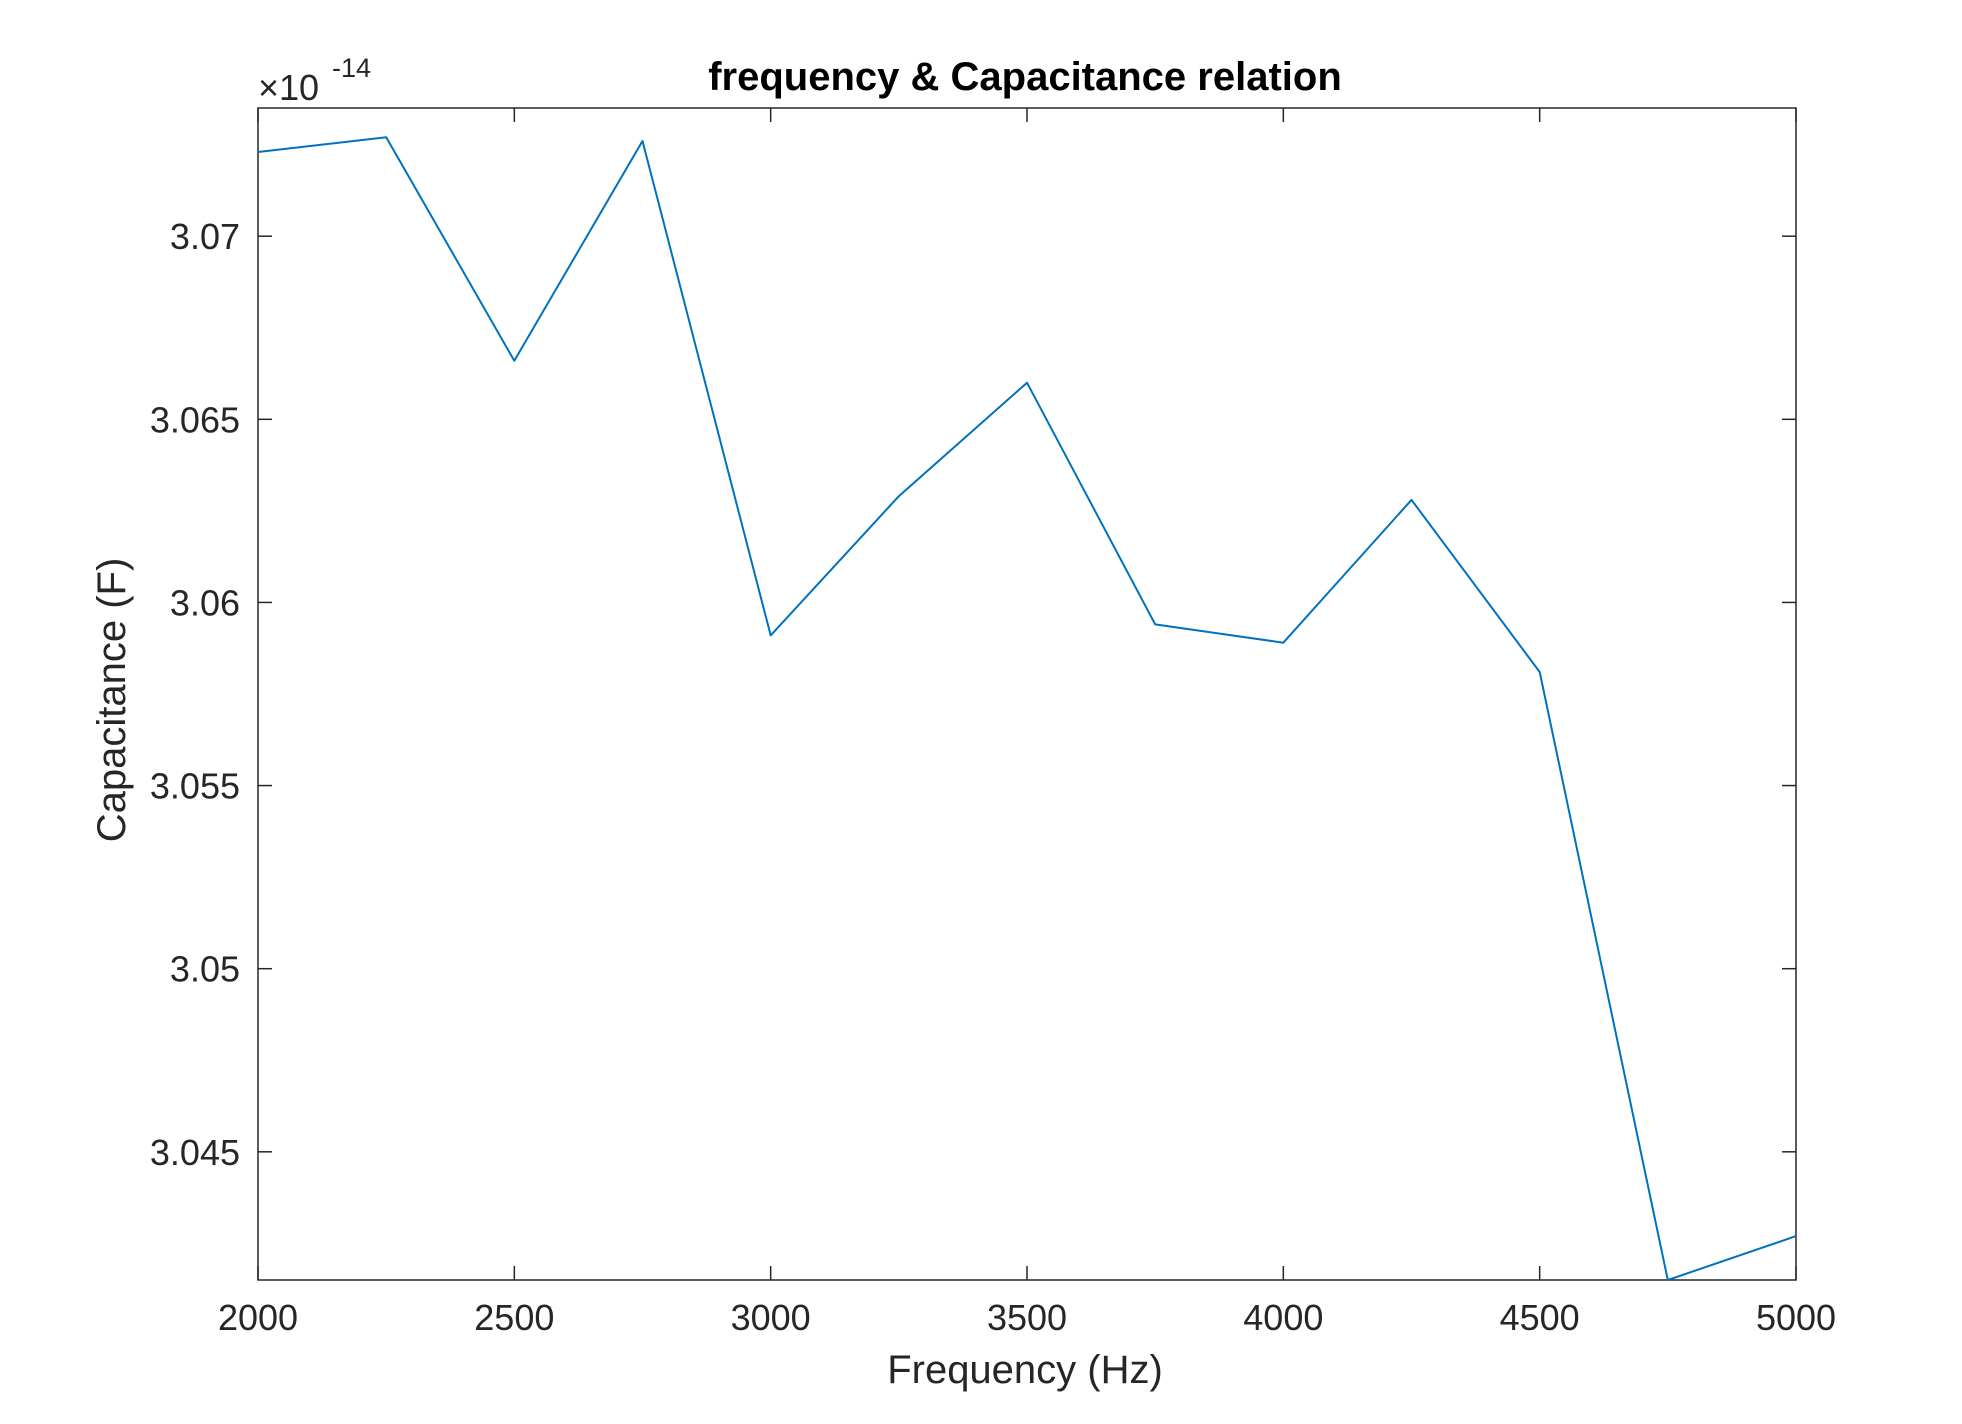 The height and width of the screenshot is (1424, 1962). I want to click on y-tick-label: 3.055, so click(195, 786).